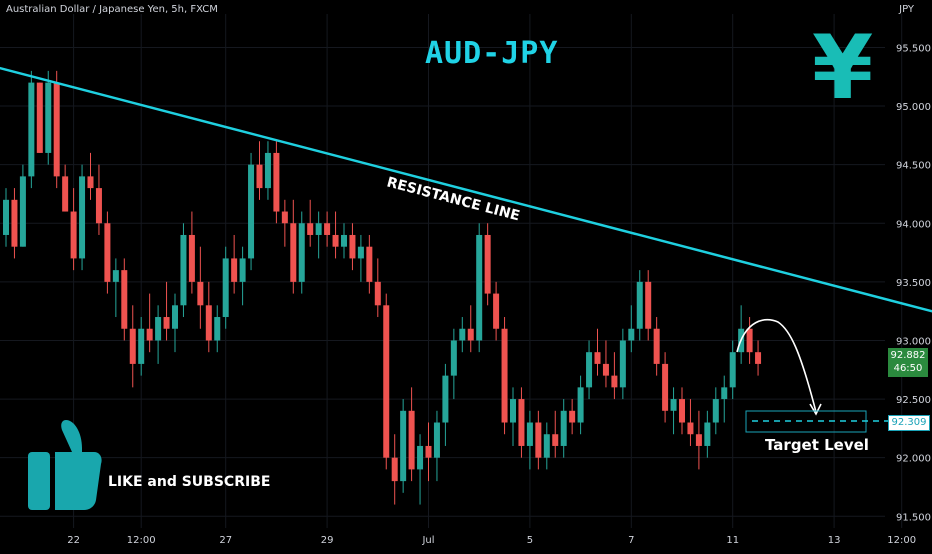 This screenshot has height=554, width=932. I want to click on x-tick-label: 13, so click(834, 540).